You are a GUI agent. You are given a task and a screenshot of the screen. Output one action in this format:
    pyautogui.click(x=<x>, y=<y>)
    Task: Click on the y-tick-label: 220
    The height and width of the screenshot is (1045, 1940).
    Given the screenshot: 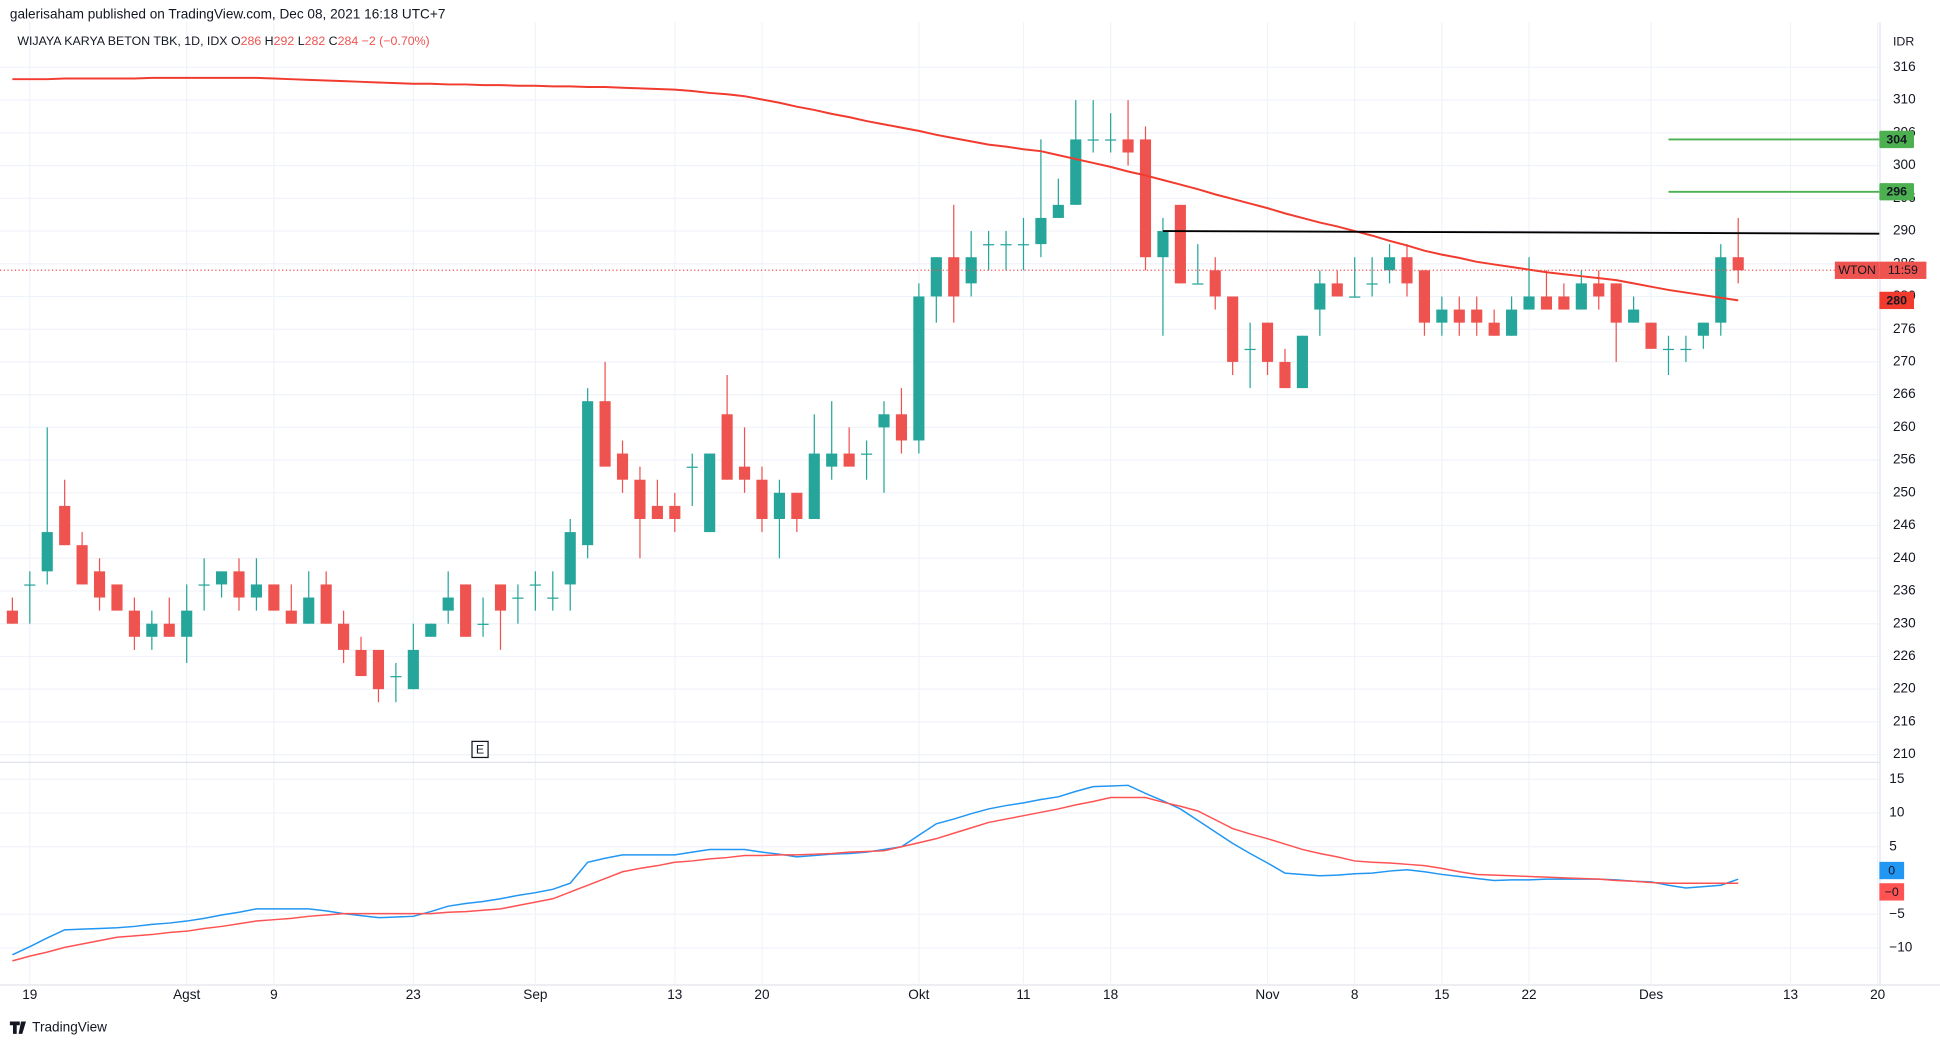 What is the action you would take?
    pyautogui.click(x=1904, y=688)
    